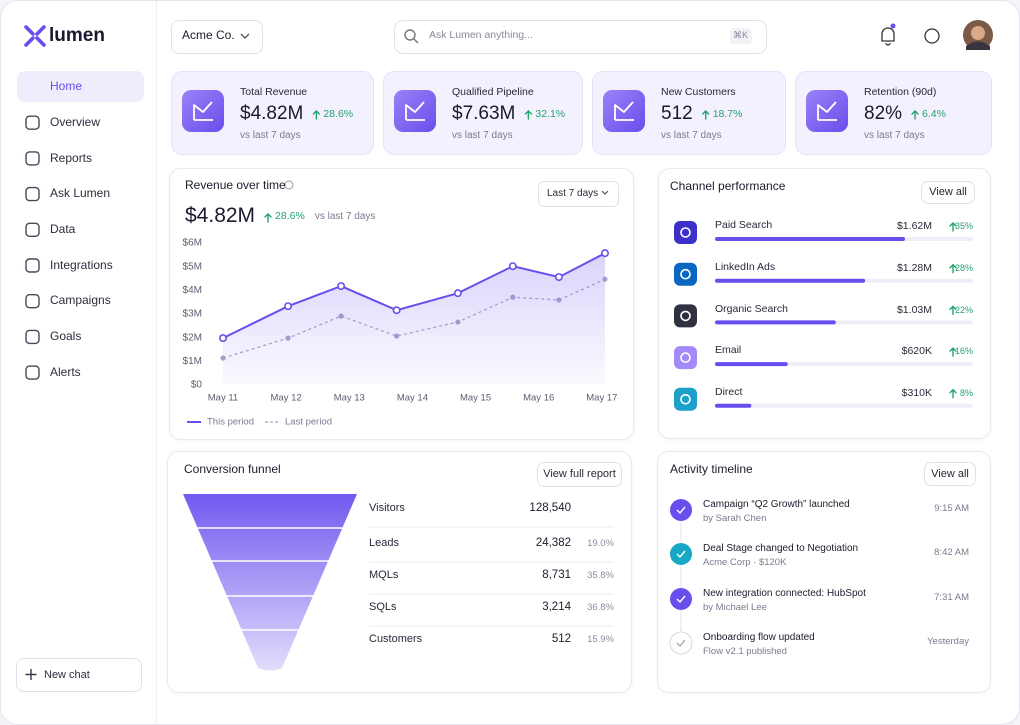 The width and height of the screenshot is (1020, 725). I want to click on nav-item: Integrations, so click(81, 264).